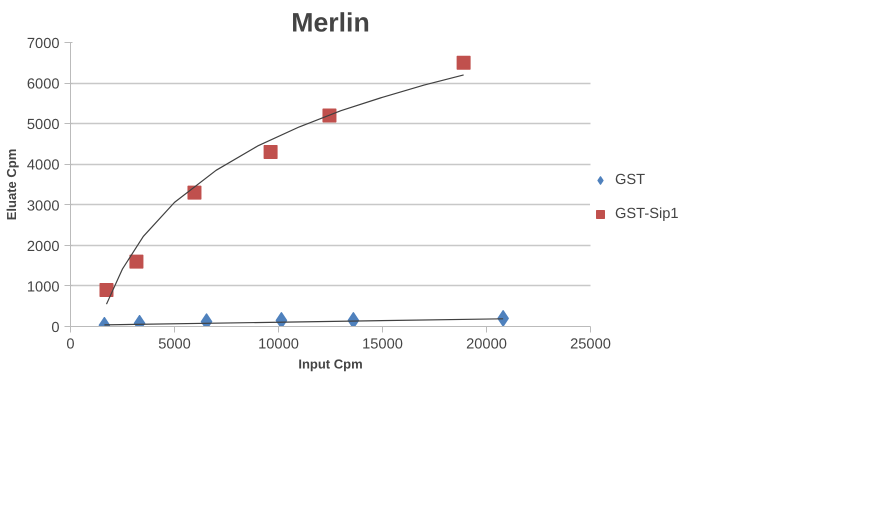 The image size is (870, 516). I want to click on x-tick-label: 10000, so click(278, 344).